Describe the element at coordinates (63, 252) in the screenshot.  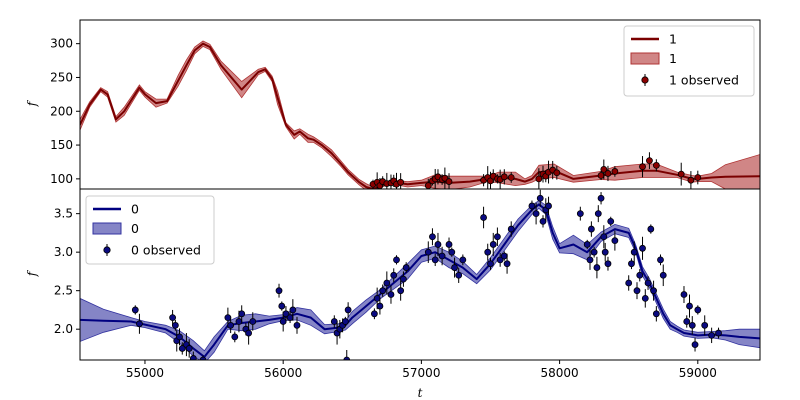
I see `bottom-y-tick-label: 3.0` at that location.